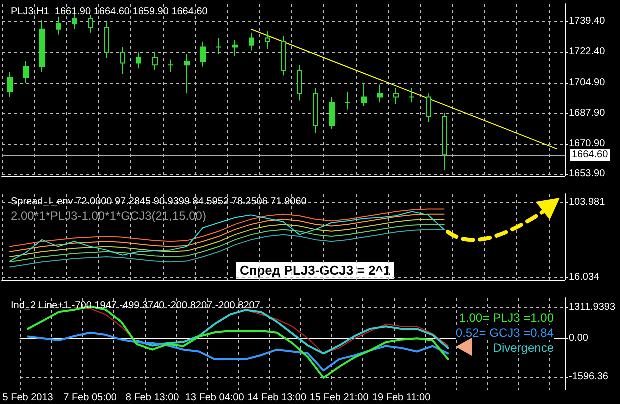  Describe the element at coordinates (277, 398) in the screenshot. I see `x-tick-label: 14 Feb 13:00` at that location.